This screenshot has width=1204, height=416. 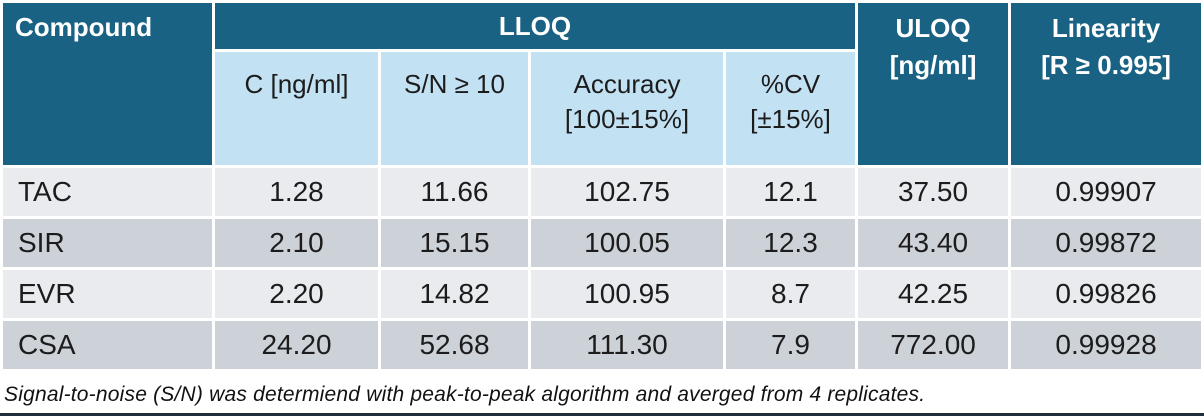 I want to click on uloq-cell: 42.25, so click(x=933, y=294).